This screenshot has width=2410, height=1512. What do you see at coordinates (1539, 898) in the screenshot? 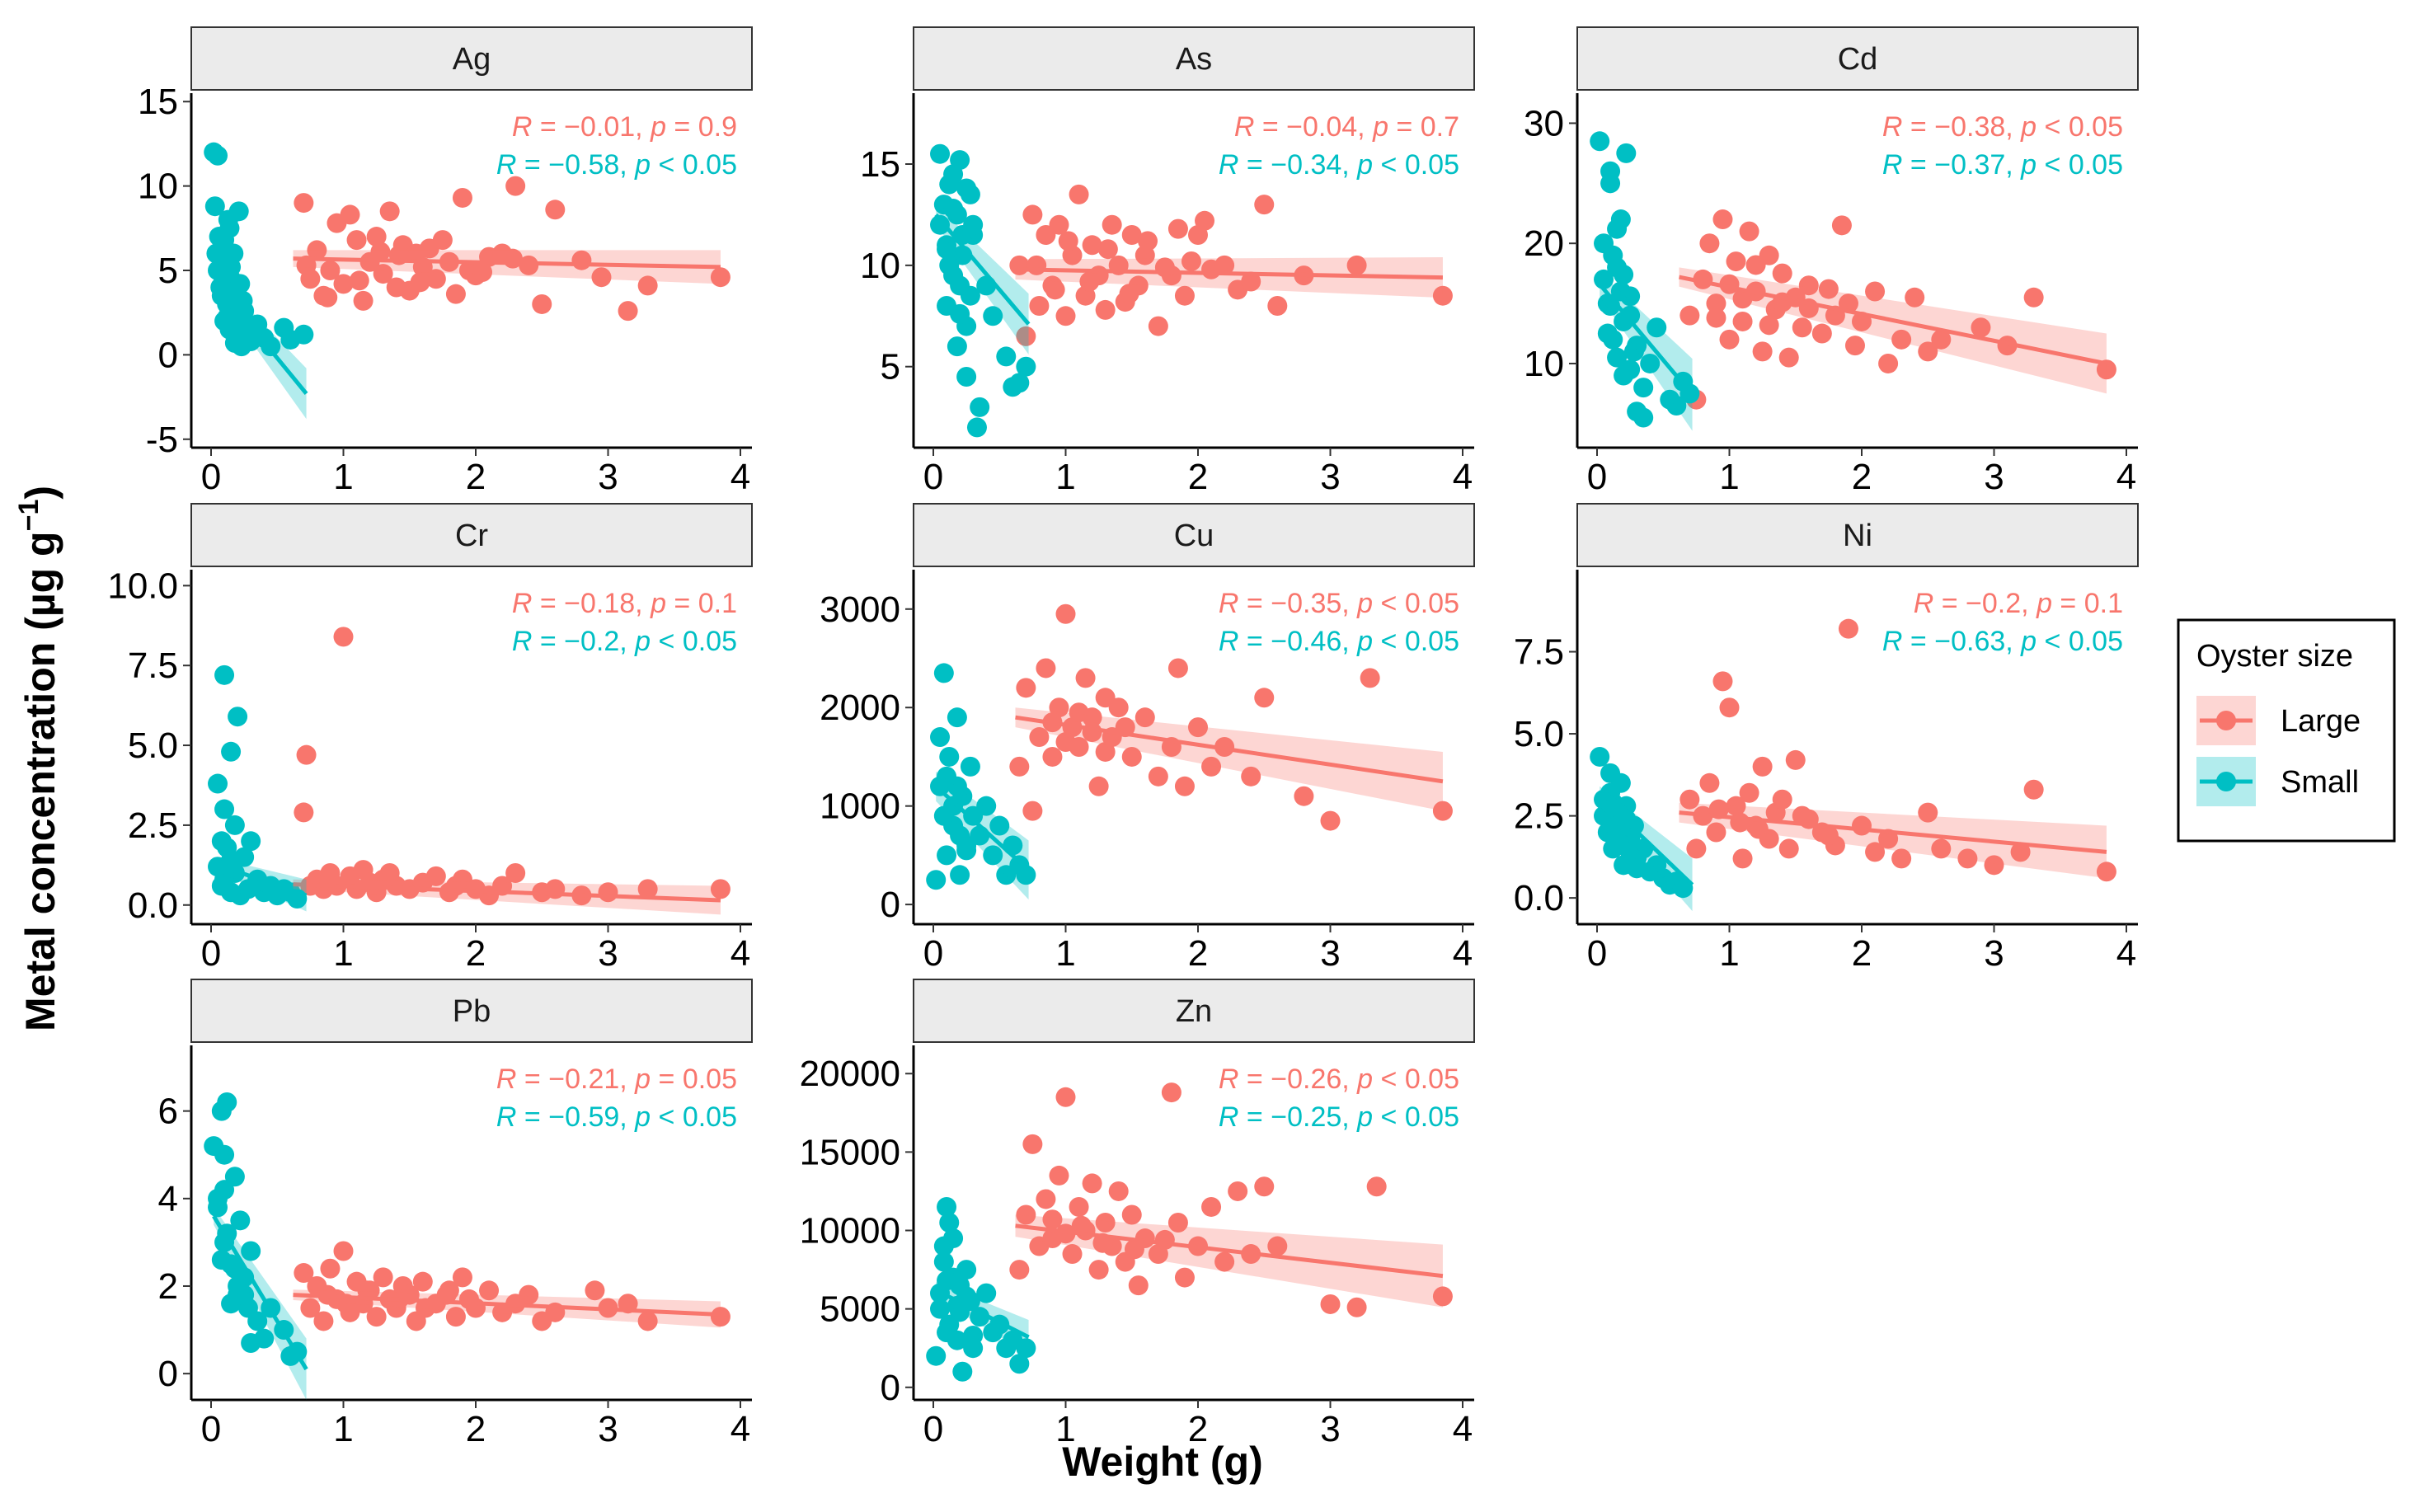
I see `y-tick-label: 0.0` at bounding box center [1539, 898].